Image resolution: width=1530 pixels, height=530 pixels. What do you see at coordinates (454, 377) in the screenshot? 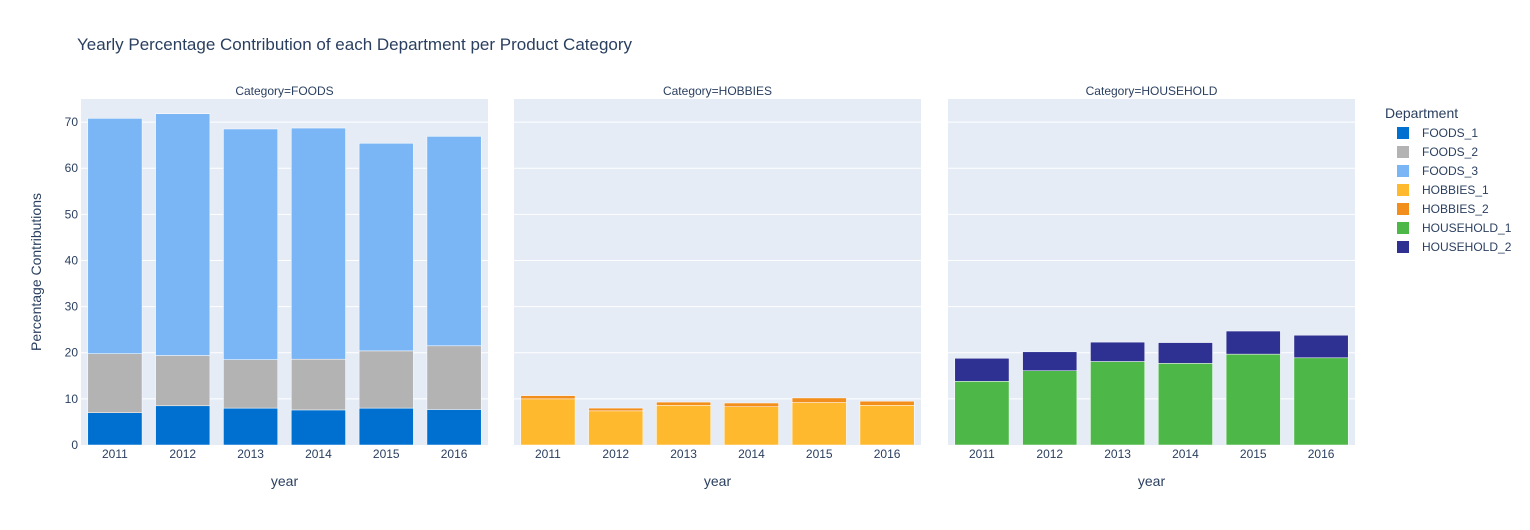
I see `bar-foods_2-2016` at bounding box center [454, 377].